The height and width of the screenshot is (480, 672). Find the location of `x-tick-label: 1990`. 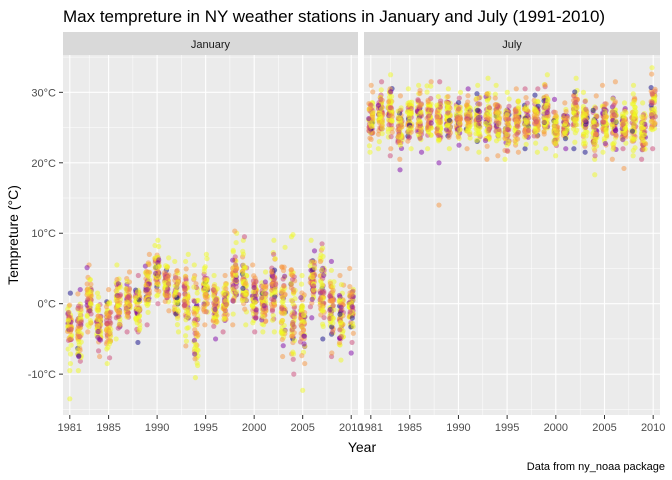

x-tick-label: 1990 is located at coordinates (458, 428).